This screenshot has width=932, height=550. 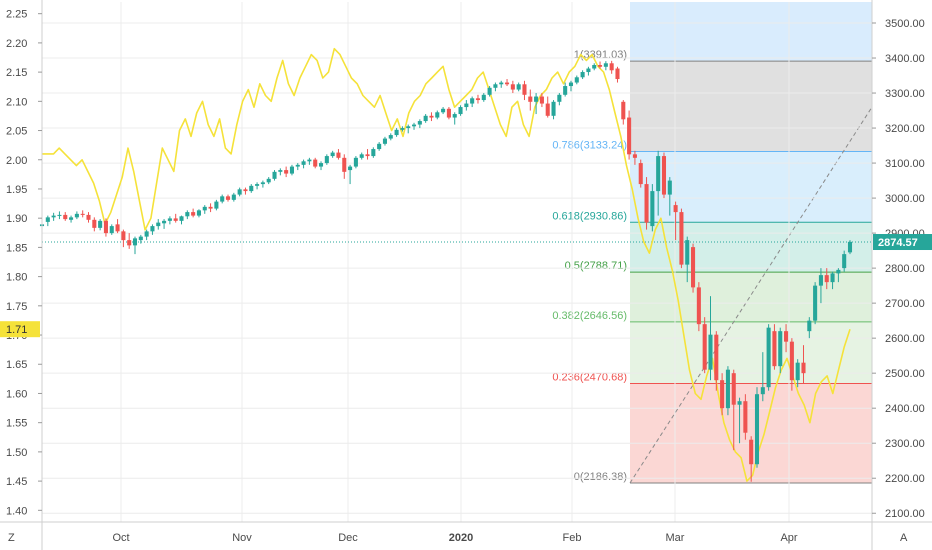 I want to click on fib-level-label: 0.786(3133.24), so click(x=589, y=145).